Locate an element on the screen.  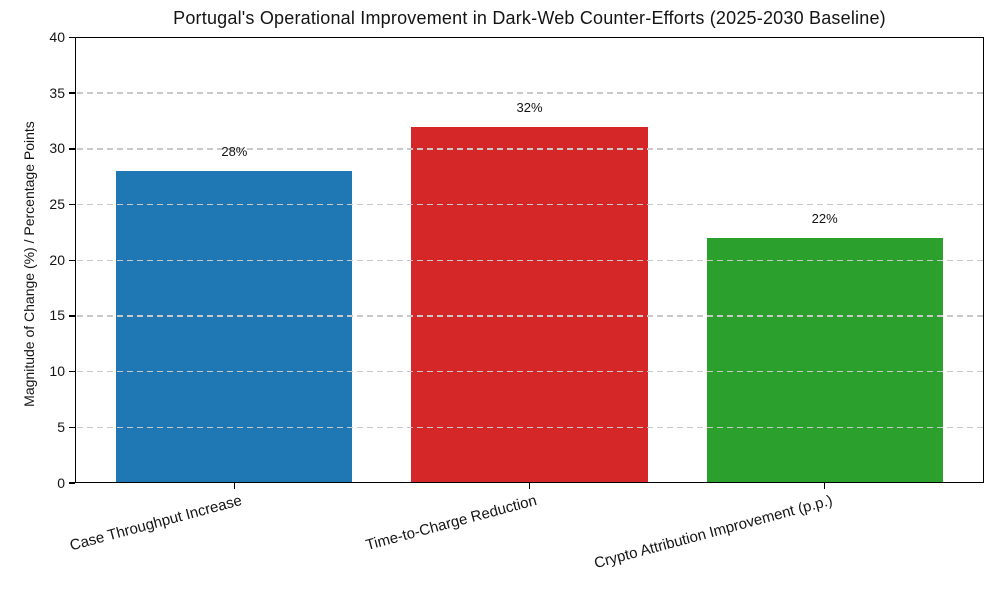
y-tick-label: 25 is located at coordinates (57, 204).